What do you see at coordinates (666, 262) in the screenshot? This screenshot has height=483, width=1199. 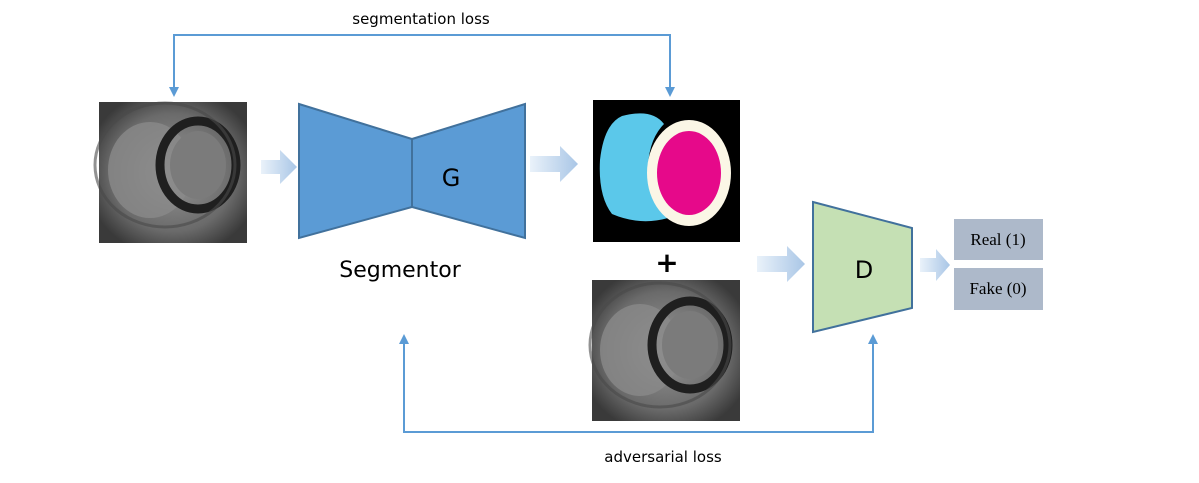 I see `plus-sign: +` at bounding box center [666, 262].